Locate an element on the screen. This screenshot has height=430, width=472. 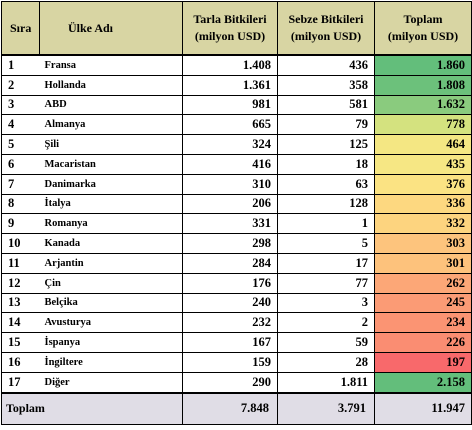
table-row: 13 Belçika 240 3 245 is located at coordinates (236, 303).